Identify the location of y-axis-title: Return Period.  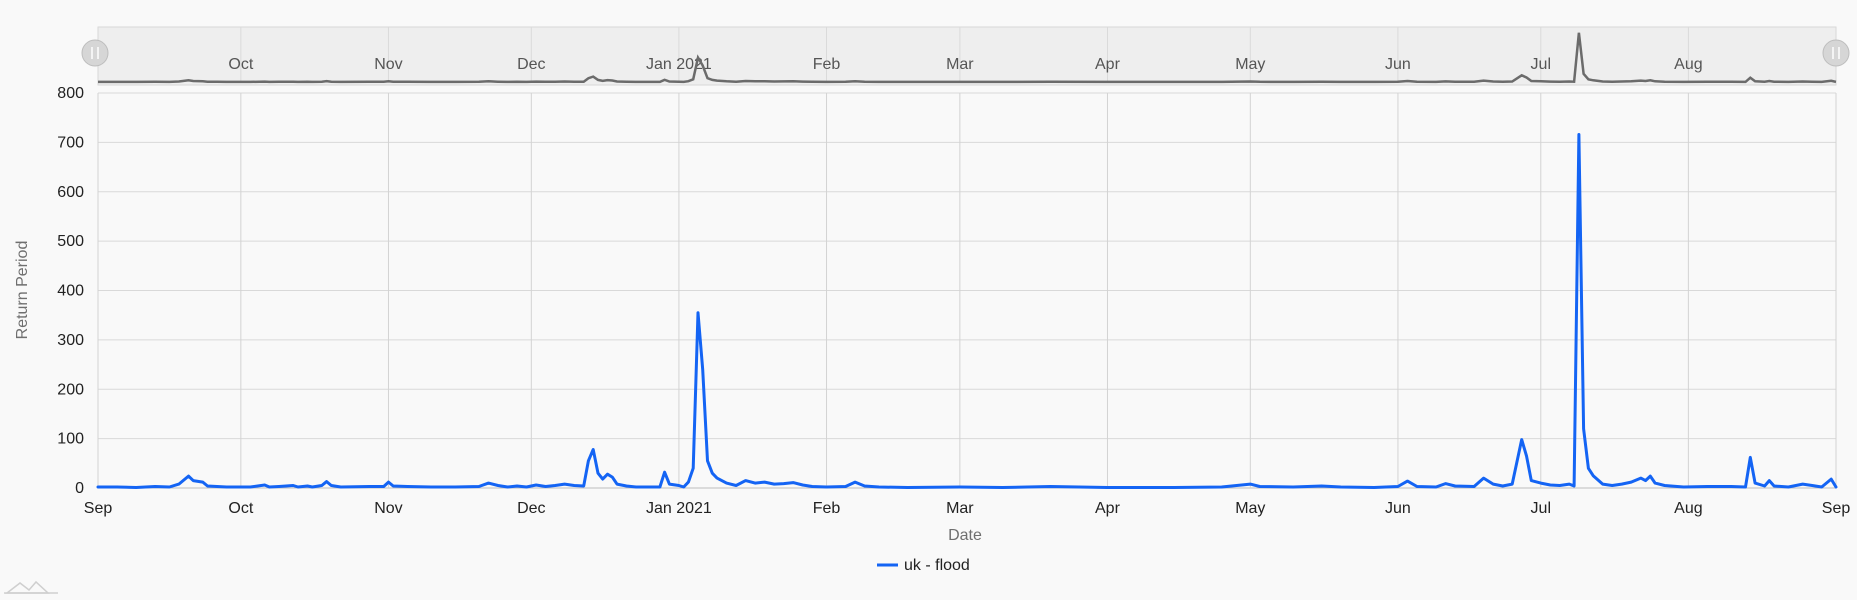
(22, 290).